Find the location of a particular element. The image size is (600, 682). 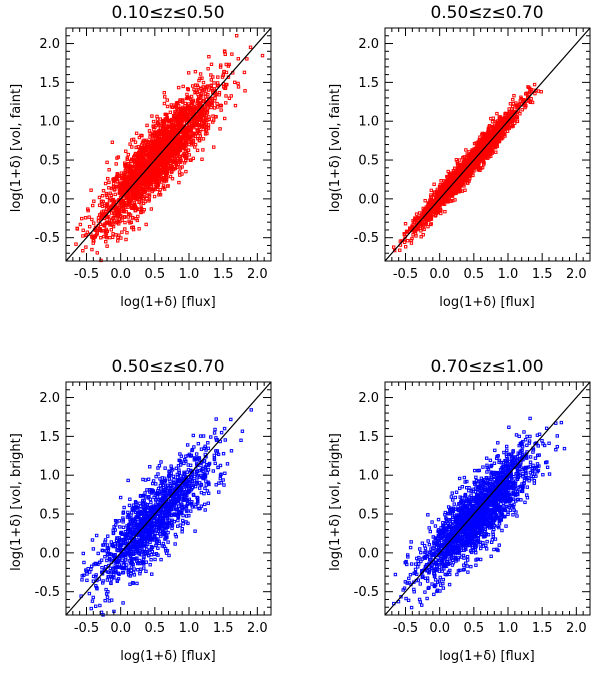

one-to-one-line is located at coordinates (168, 144).